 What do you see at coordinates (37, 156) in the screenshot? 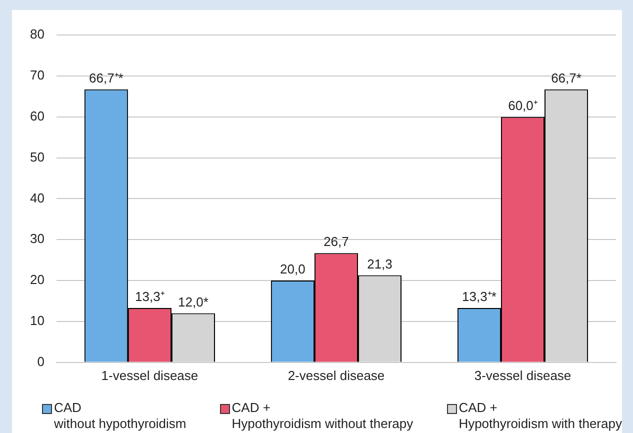
I see `y-tick-label: 50` at bounding box center [37, 156].